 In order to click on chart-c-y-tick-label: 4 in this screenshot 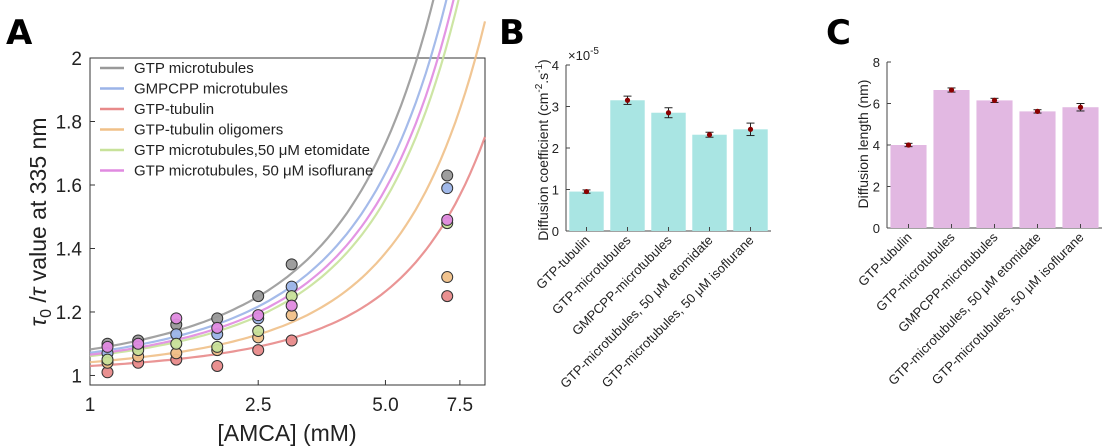, I will do `click(876, 145)`.